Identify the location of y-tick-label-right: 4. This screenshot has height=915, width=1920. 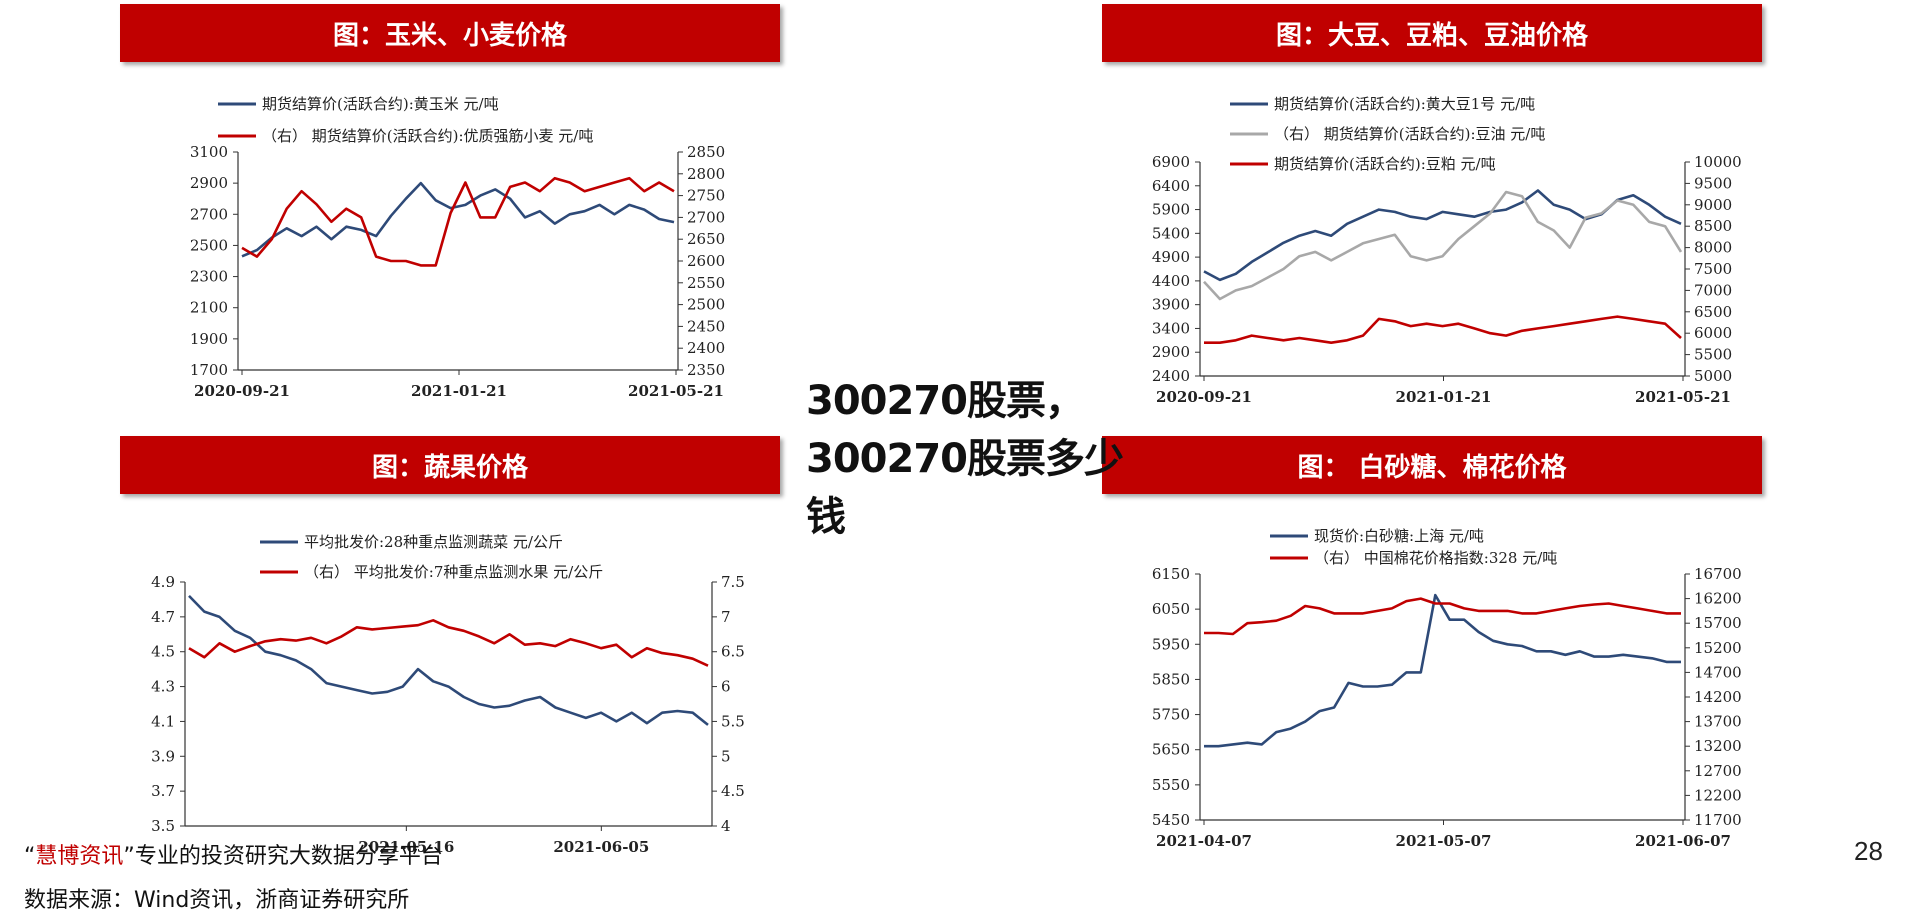
(726, 826).